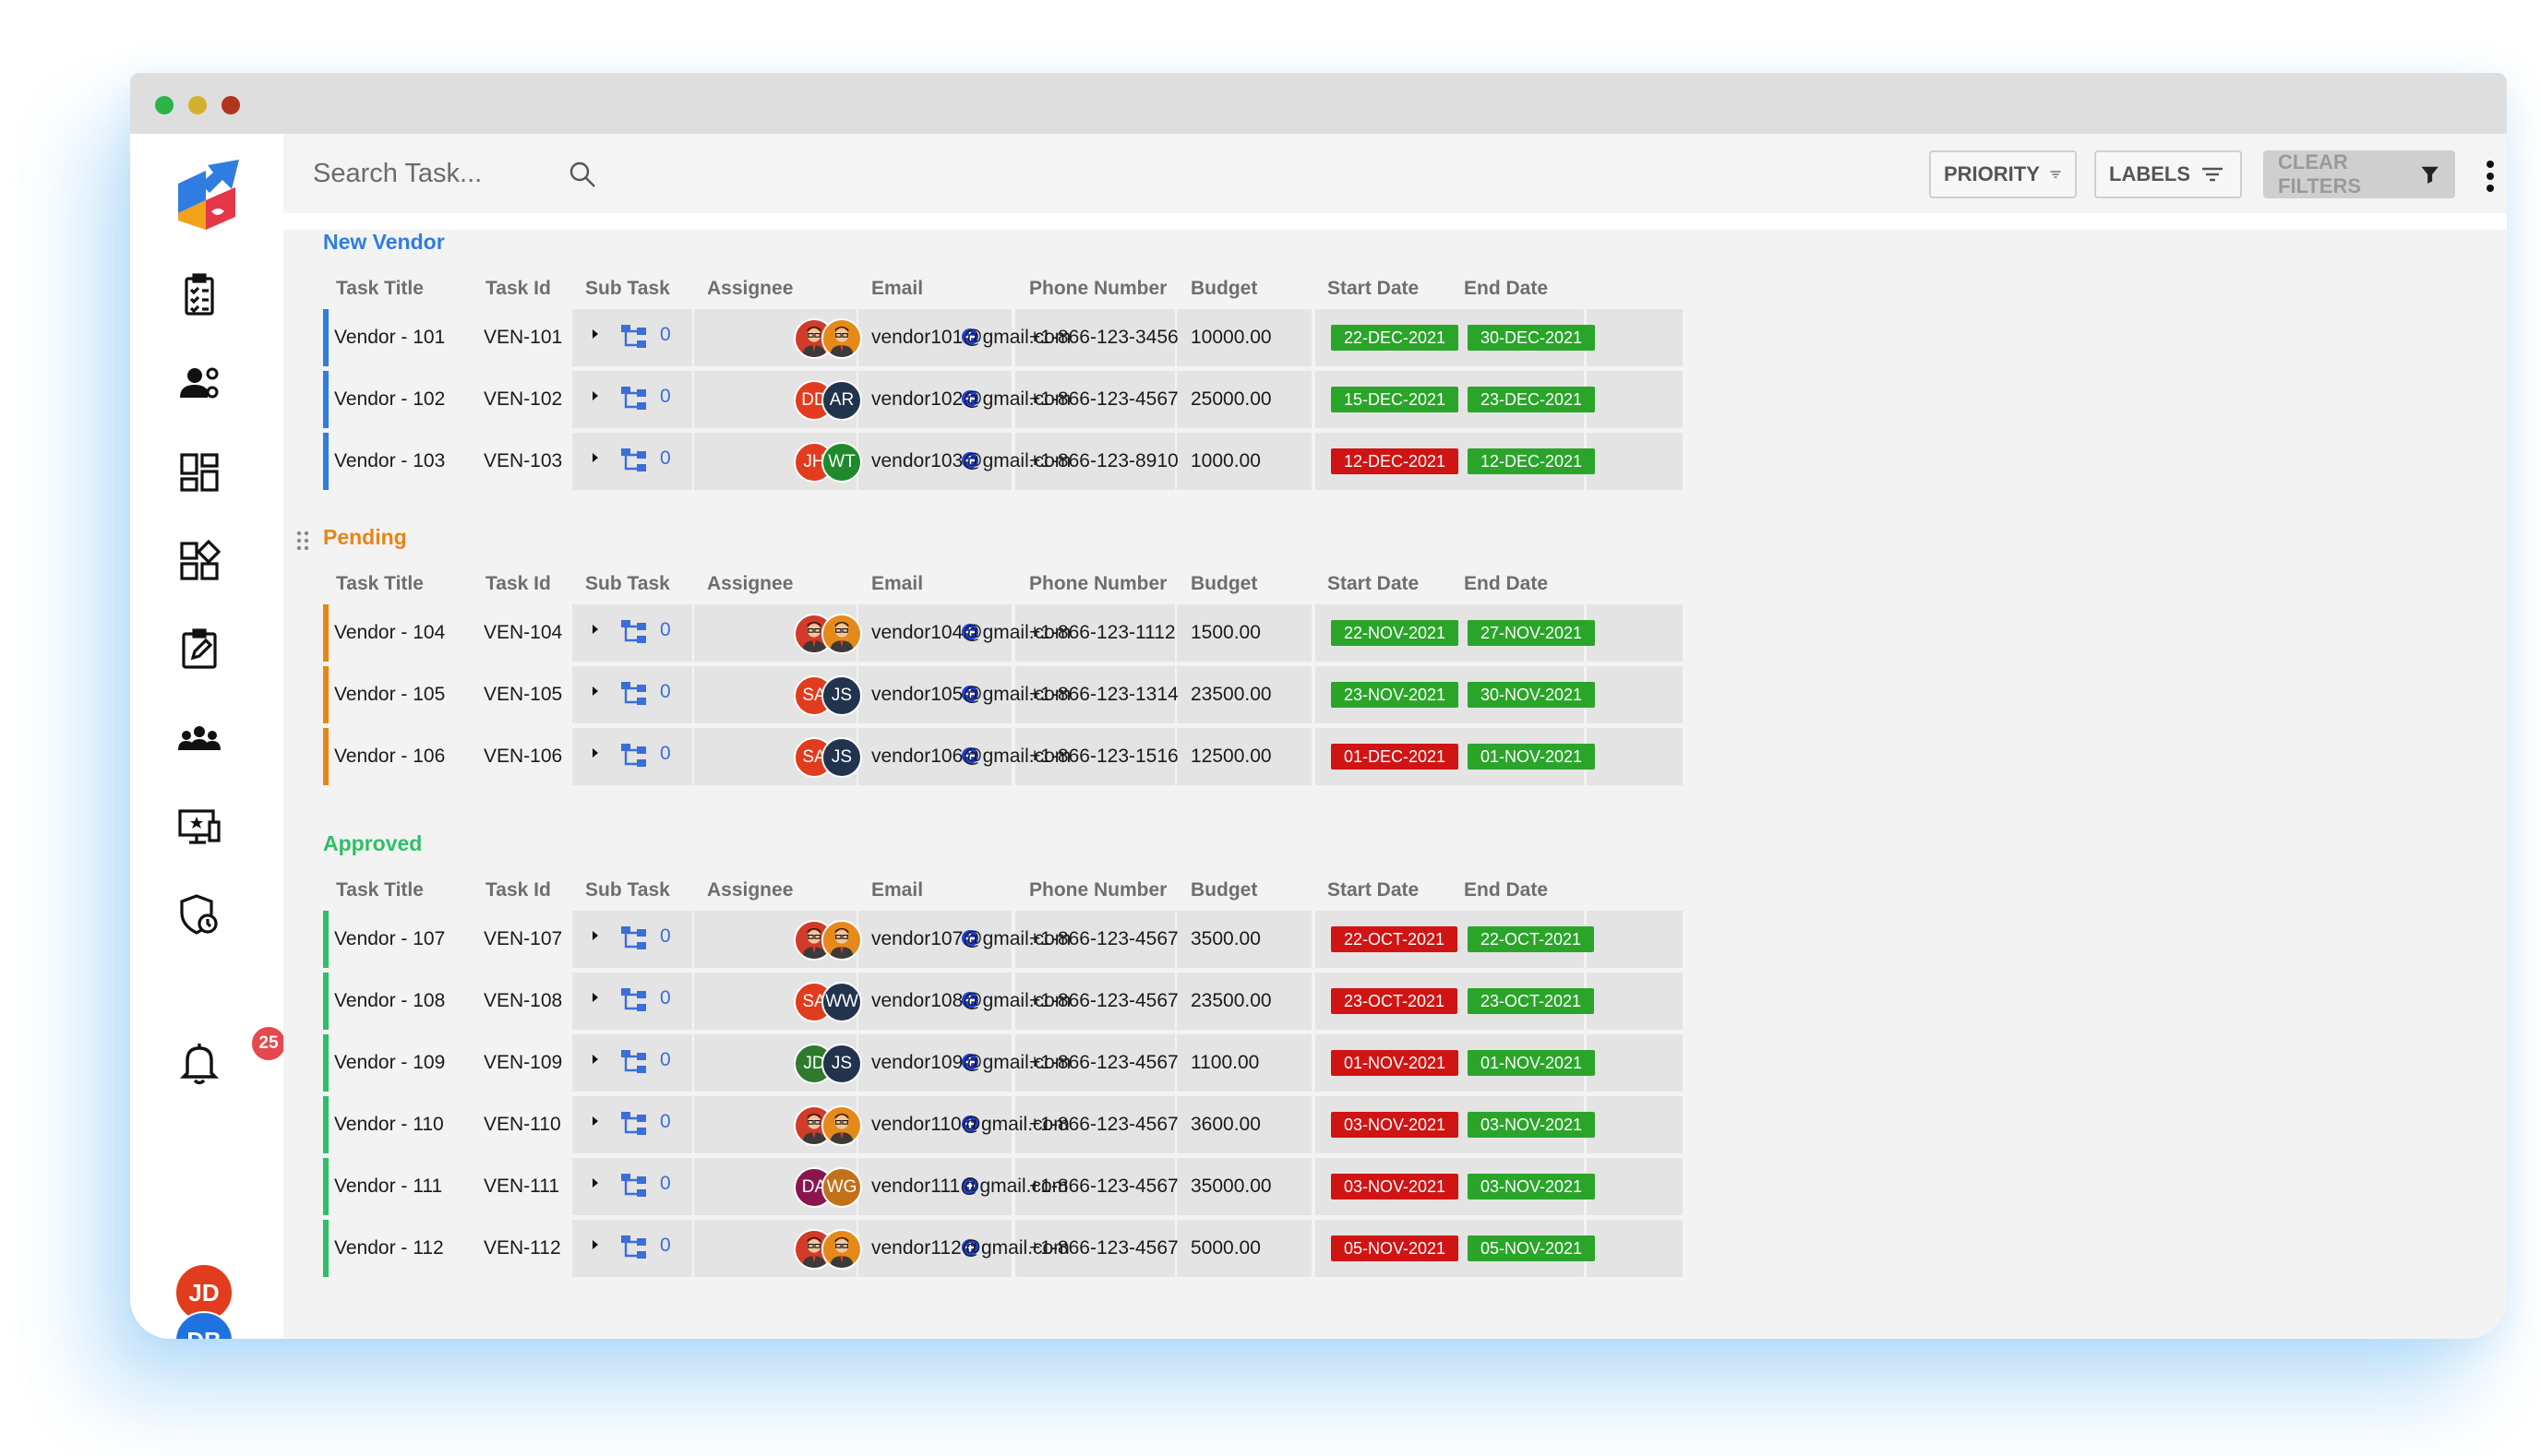  Describe the element at coordinates (389, 1248) in the screenshot. I see `task-title: Vendor - 112` at that location.